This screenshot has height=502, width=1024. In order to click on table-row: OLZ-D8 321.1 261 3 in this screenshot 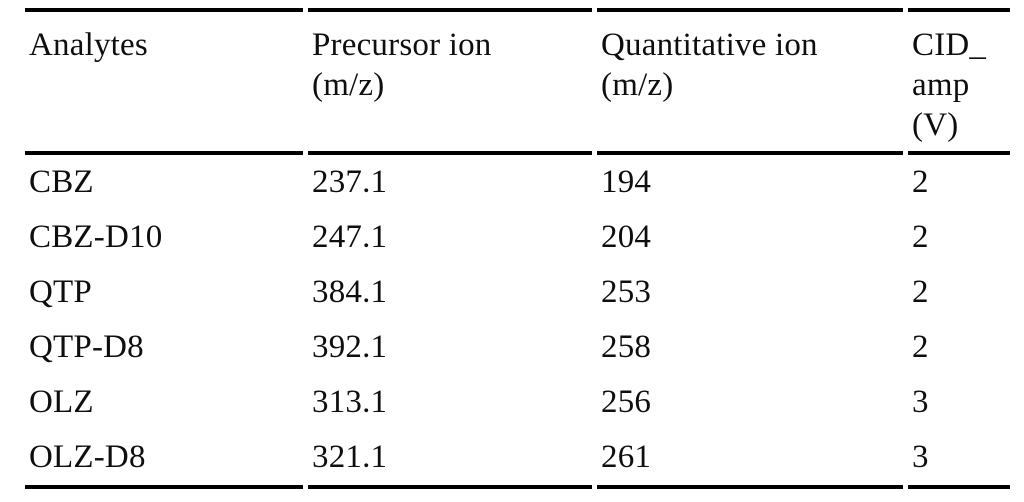, I will do `click(517, 459)`.